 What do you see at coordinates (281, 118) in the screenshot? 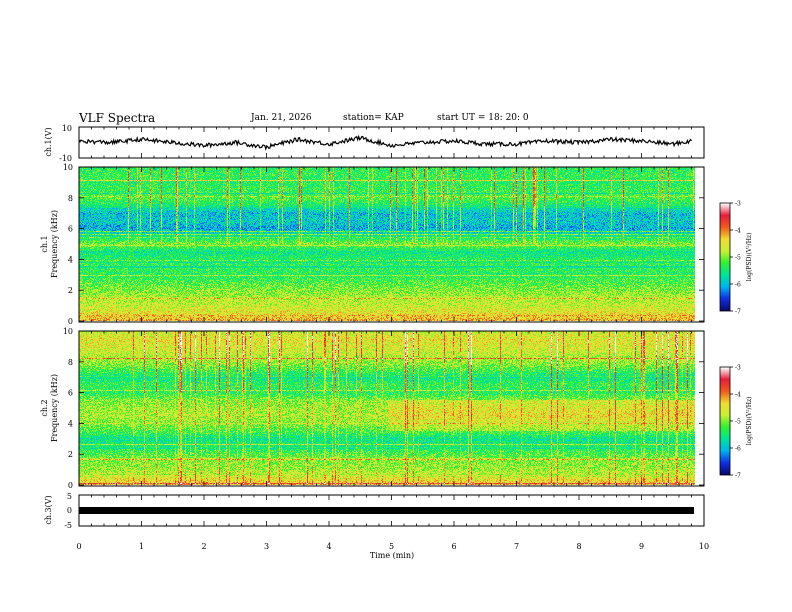
I see `figure-date: Jan. 21, 2026` at bounding box center [281, 118].